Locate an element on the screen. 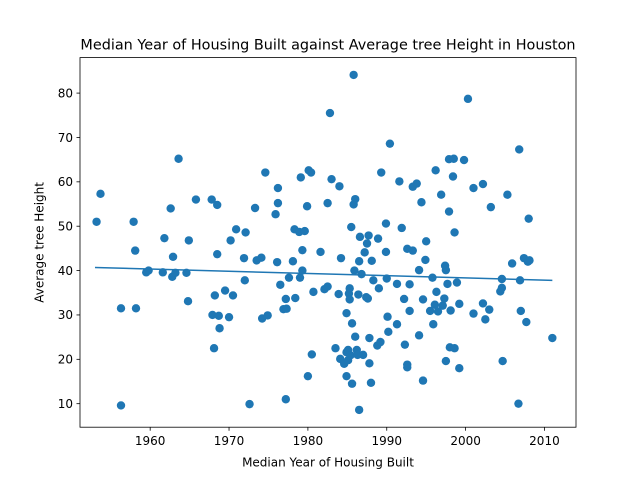 This screenshot has height=484, width=640. x-tick-label-2010: 2010 is located at coordinates (544, 441).